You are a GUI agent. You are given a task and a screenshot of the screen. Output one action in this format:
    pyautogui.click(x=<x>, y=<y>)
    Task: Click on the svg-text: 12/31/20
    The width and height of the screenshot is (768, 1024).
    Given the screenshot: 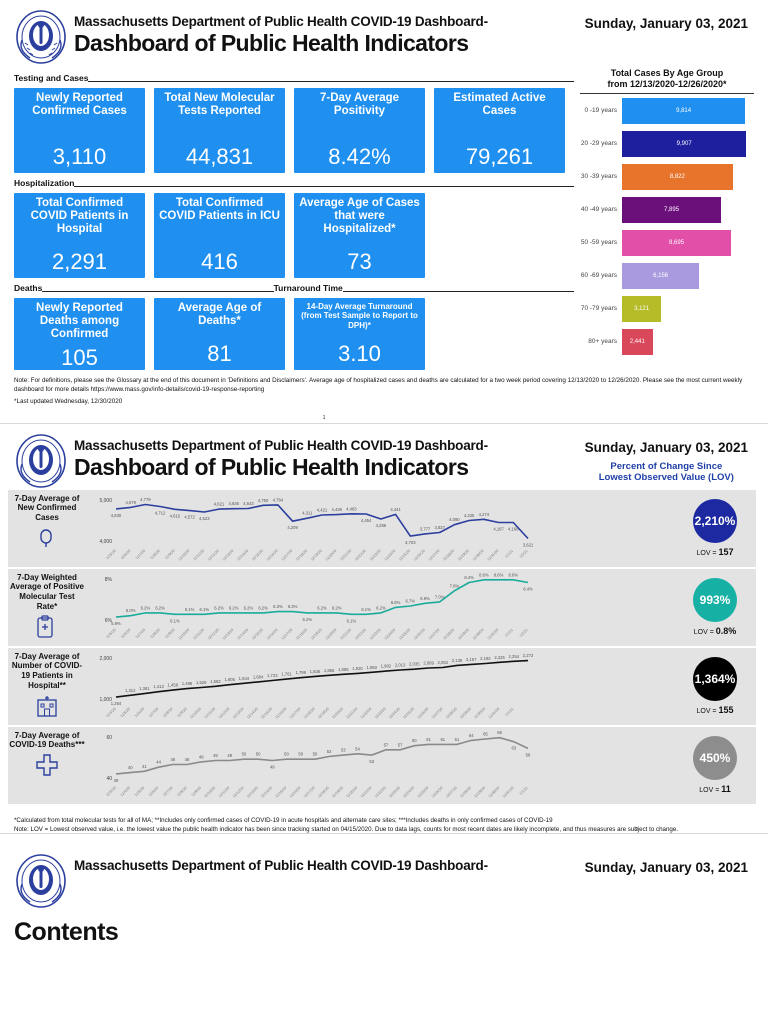 What is the action you would take?
    pyautogui.click(x=494, y=712)
    